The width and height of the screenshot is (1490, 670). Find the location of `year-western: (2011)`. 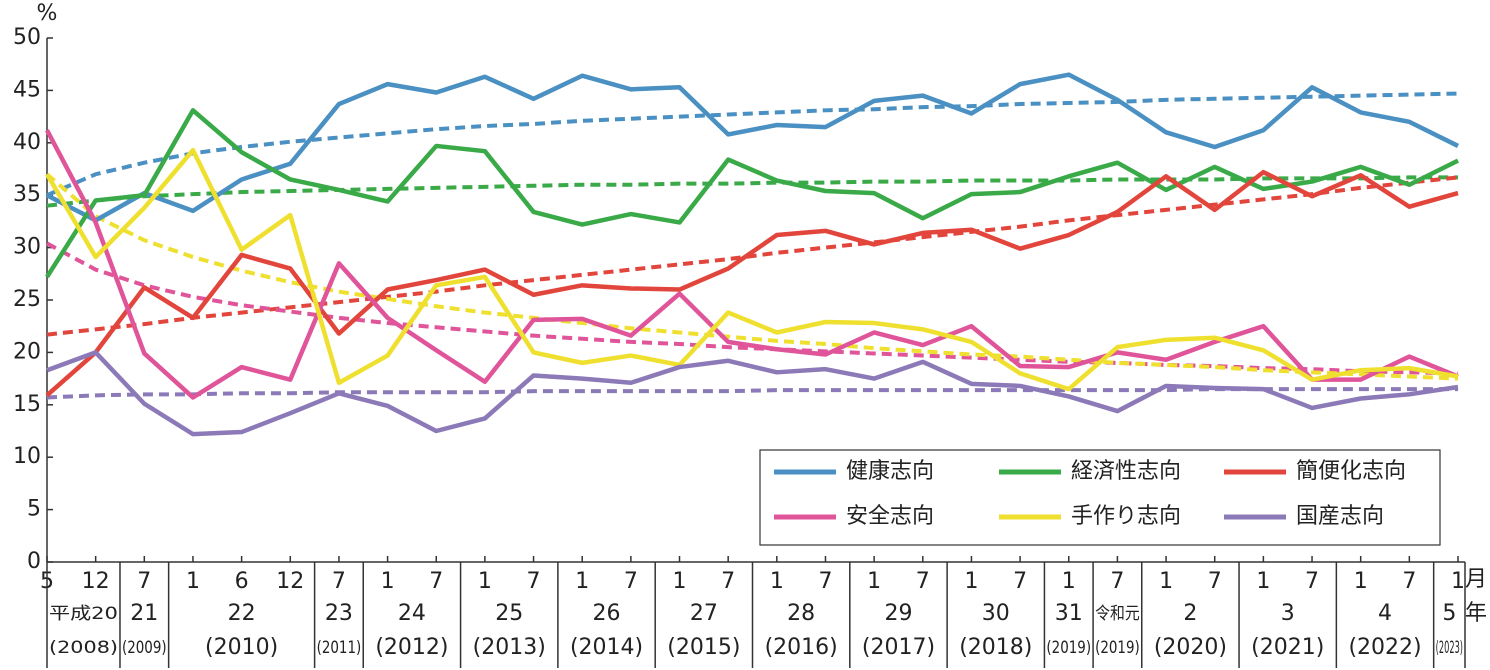

year-western: (2011) is located at coordinates (339, 648).